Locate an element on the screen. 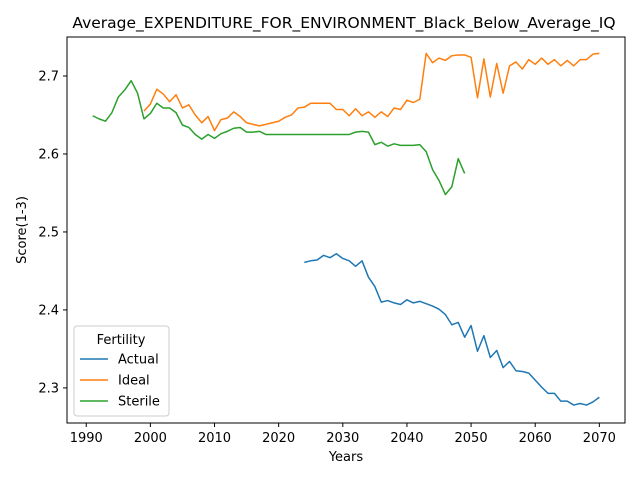  y-tick-label: 2.4 is located at coordinates (48, 310).